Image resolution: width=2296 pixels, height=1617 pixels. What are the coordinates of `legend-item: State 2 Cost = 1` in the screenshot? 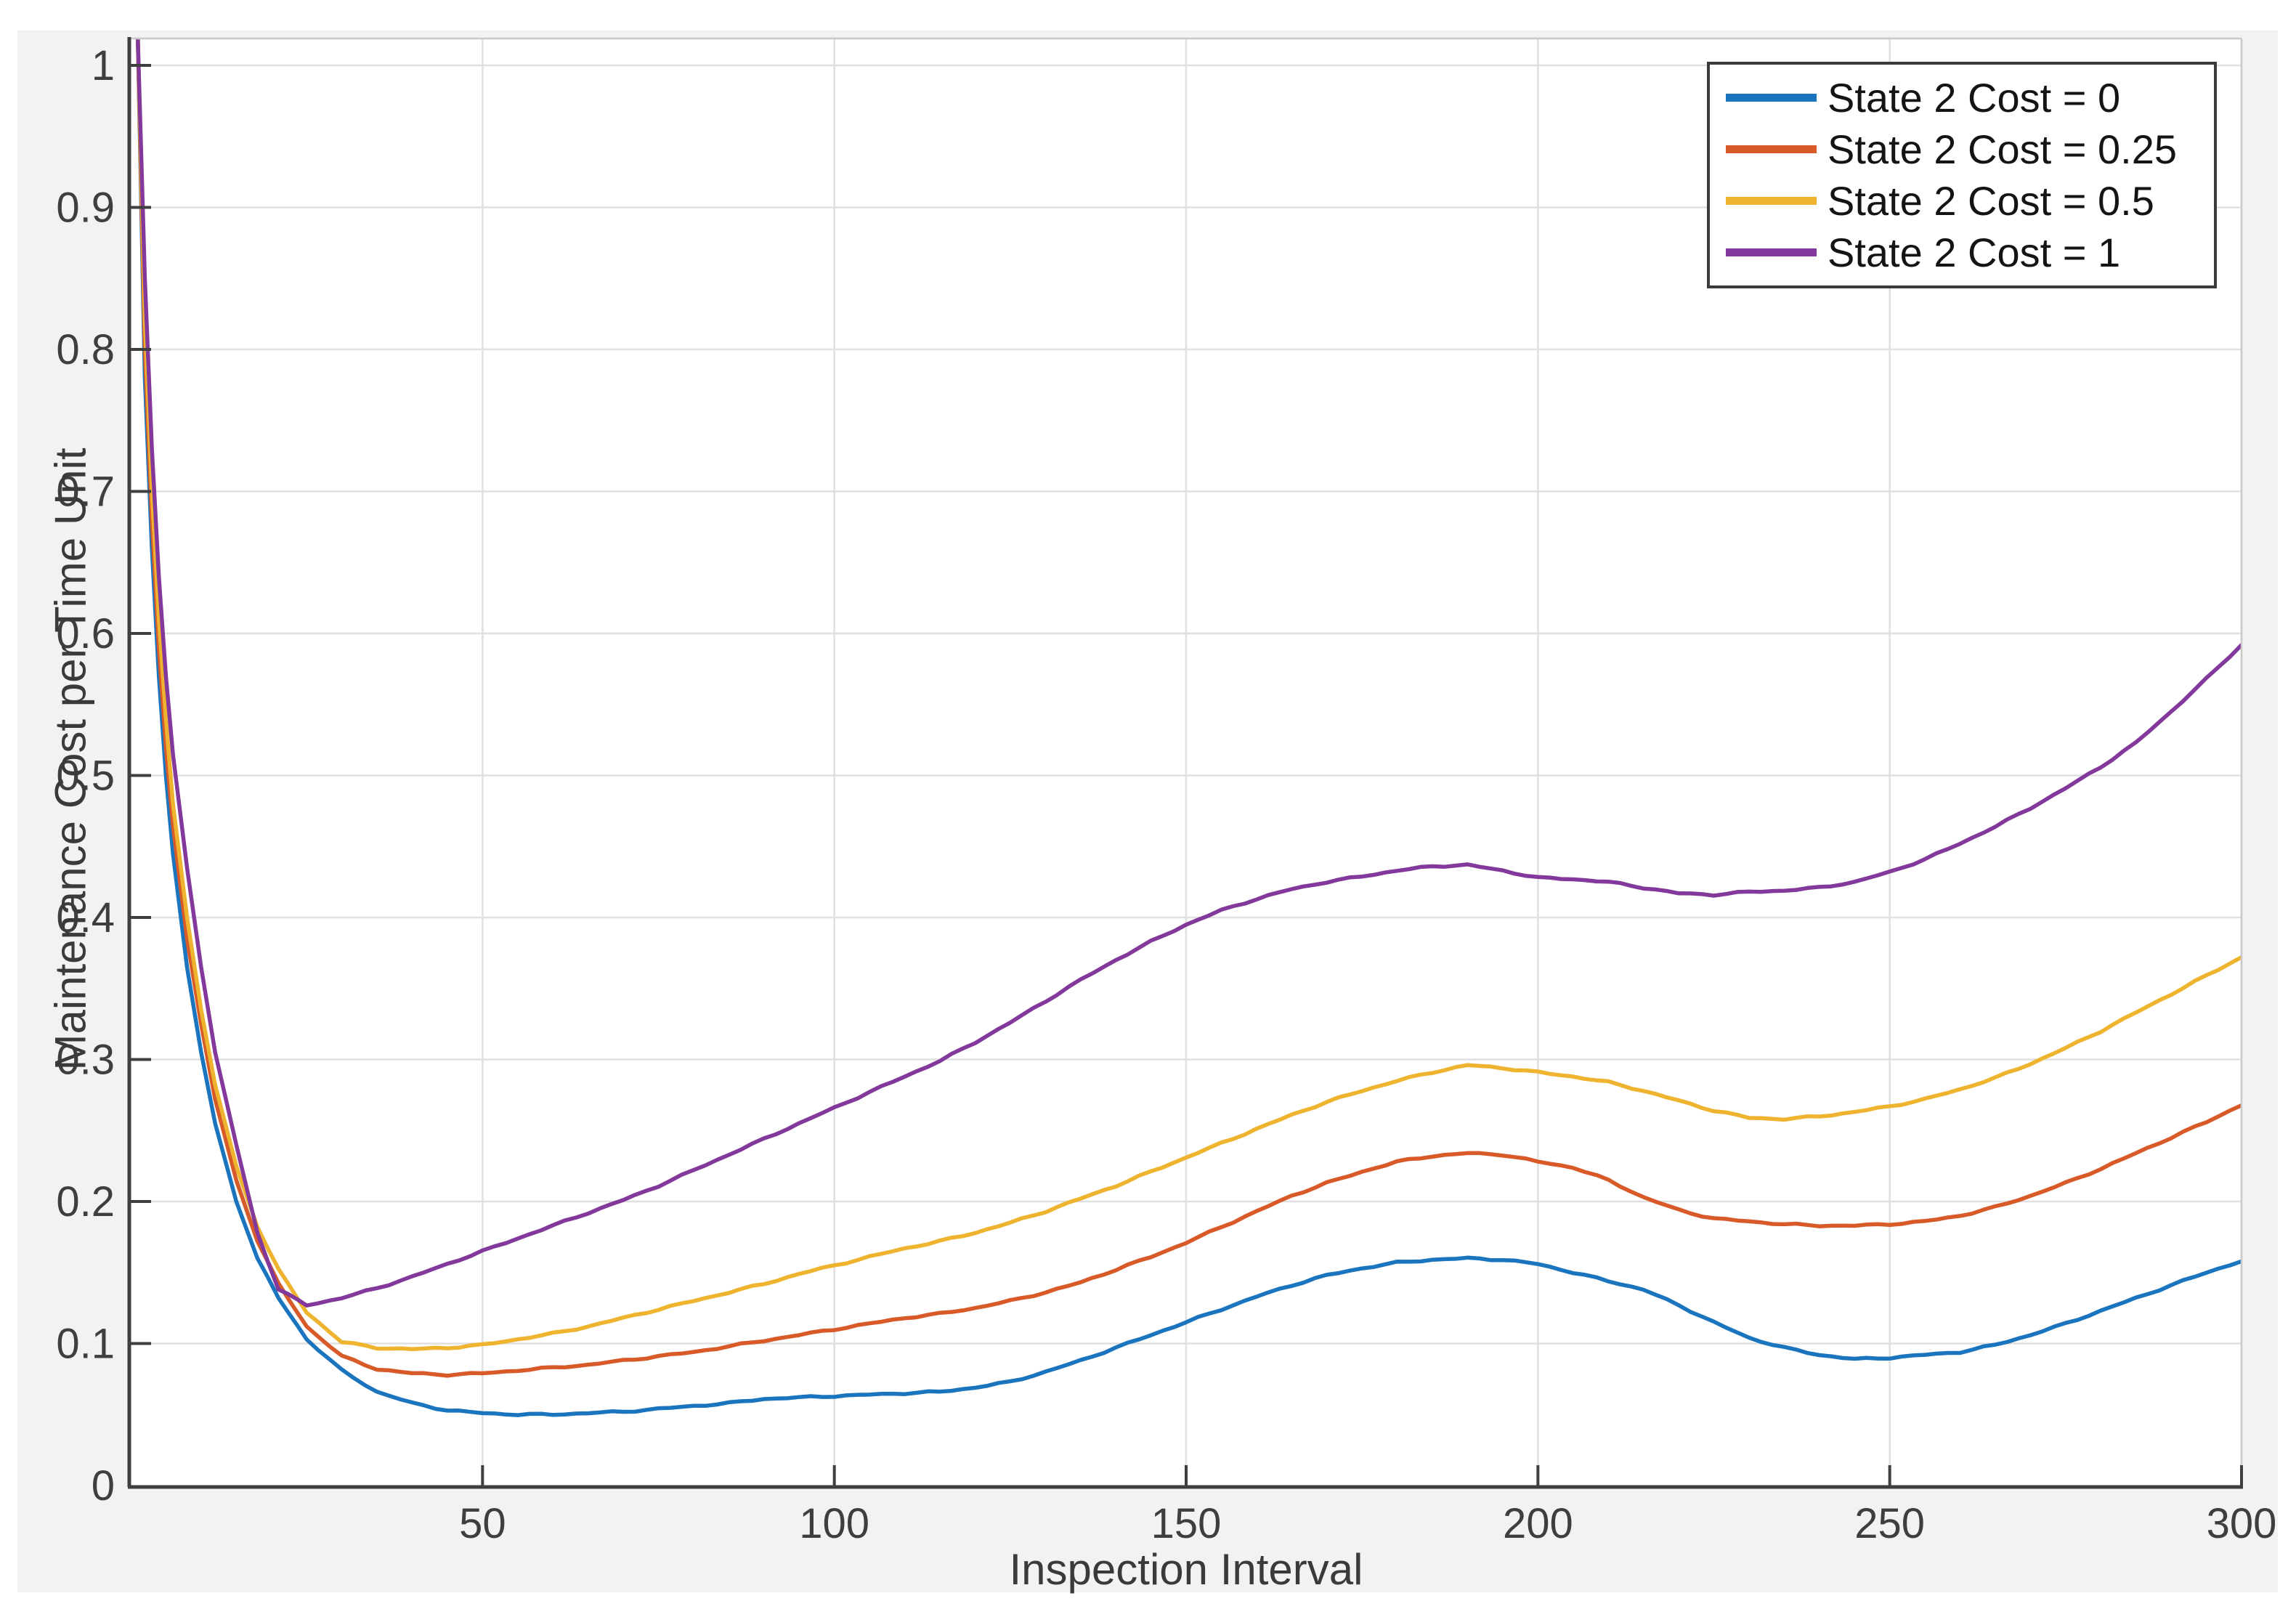 It's located at (1967, 252).